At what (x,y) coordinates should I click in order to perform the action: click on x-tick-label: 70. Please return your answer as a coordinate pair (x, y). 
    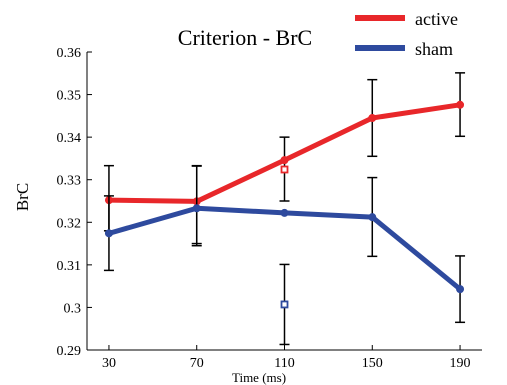
    Looking at the image, I should click on (197, 363).